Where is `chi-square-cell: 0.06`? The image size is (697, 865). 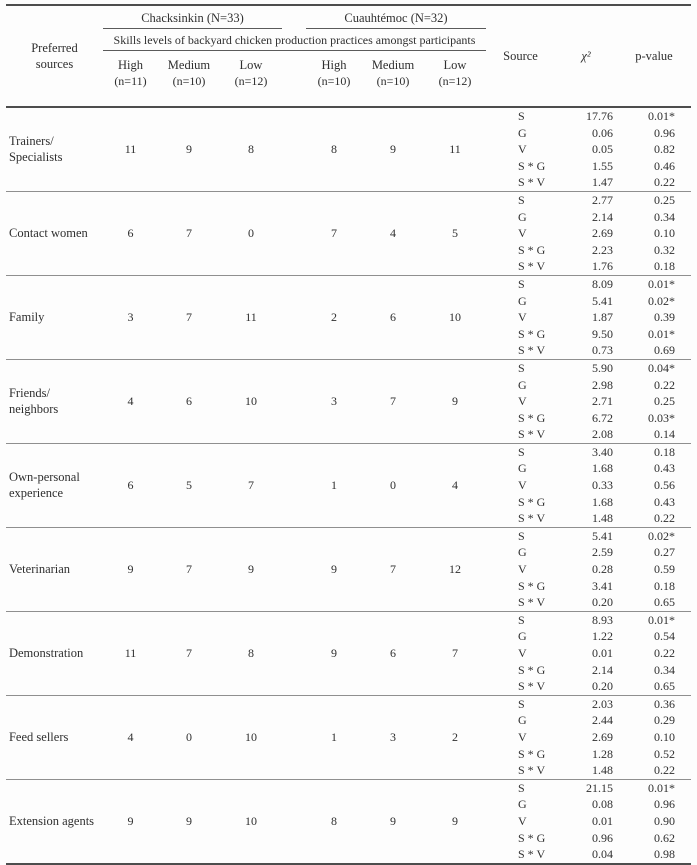
chi-square-cell: 0.06 is located at coordinates (602, 132).